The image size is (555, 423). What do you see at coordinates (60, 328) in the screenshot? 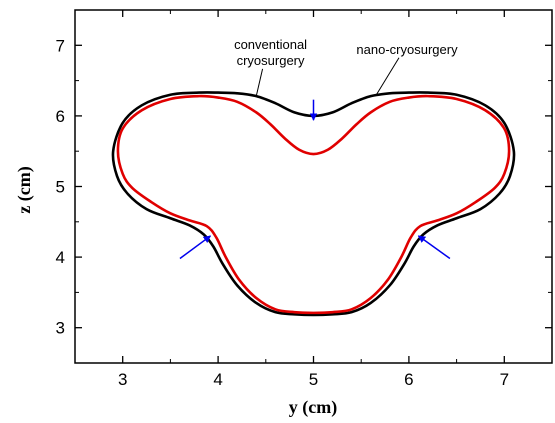
I see `y-tick-label: 3` at bounding box center [60, 328].